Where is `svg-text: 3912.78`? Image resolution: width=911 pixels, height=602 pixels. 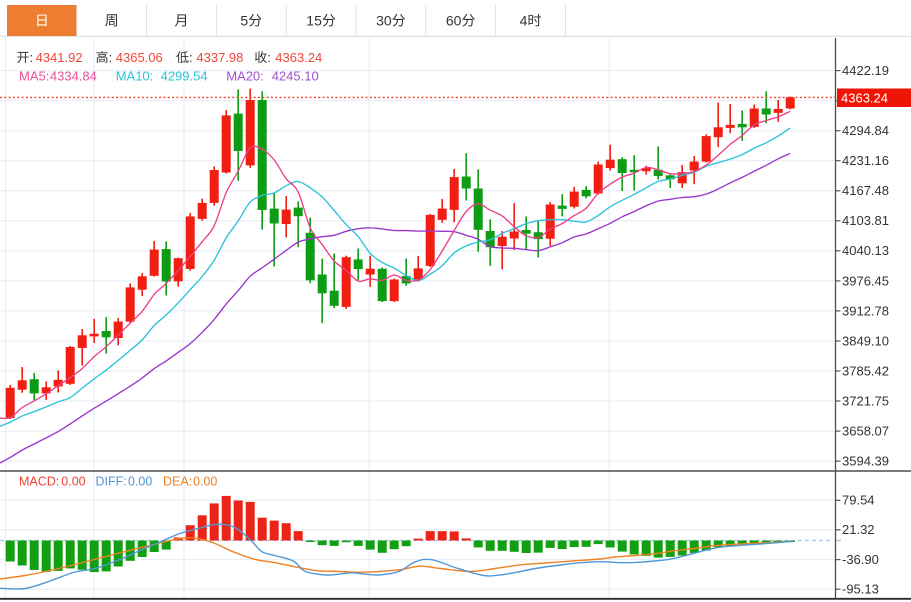
svg-text: 3912.78 is located at coordinates (865, 310).